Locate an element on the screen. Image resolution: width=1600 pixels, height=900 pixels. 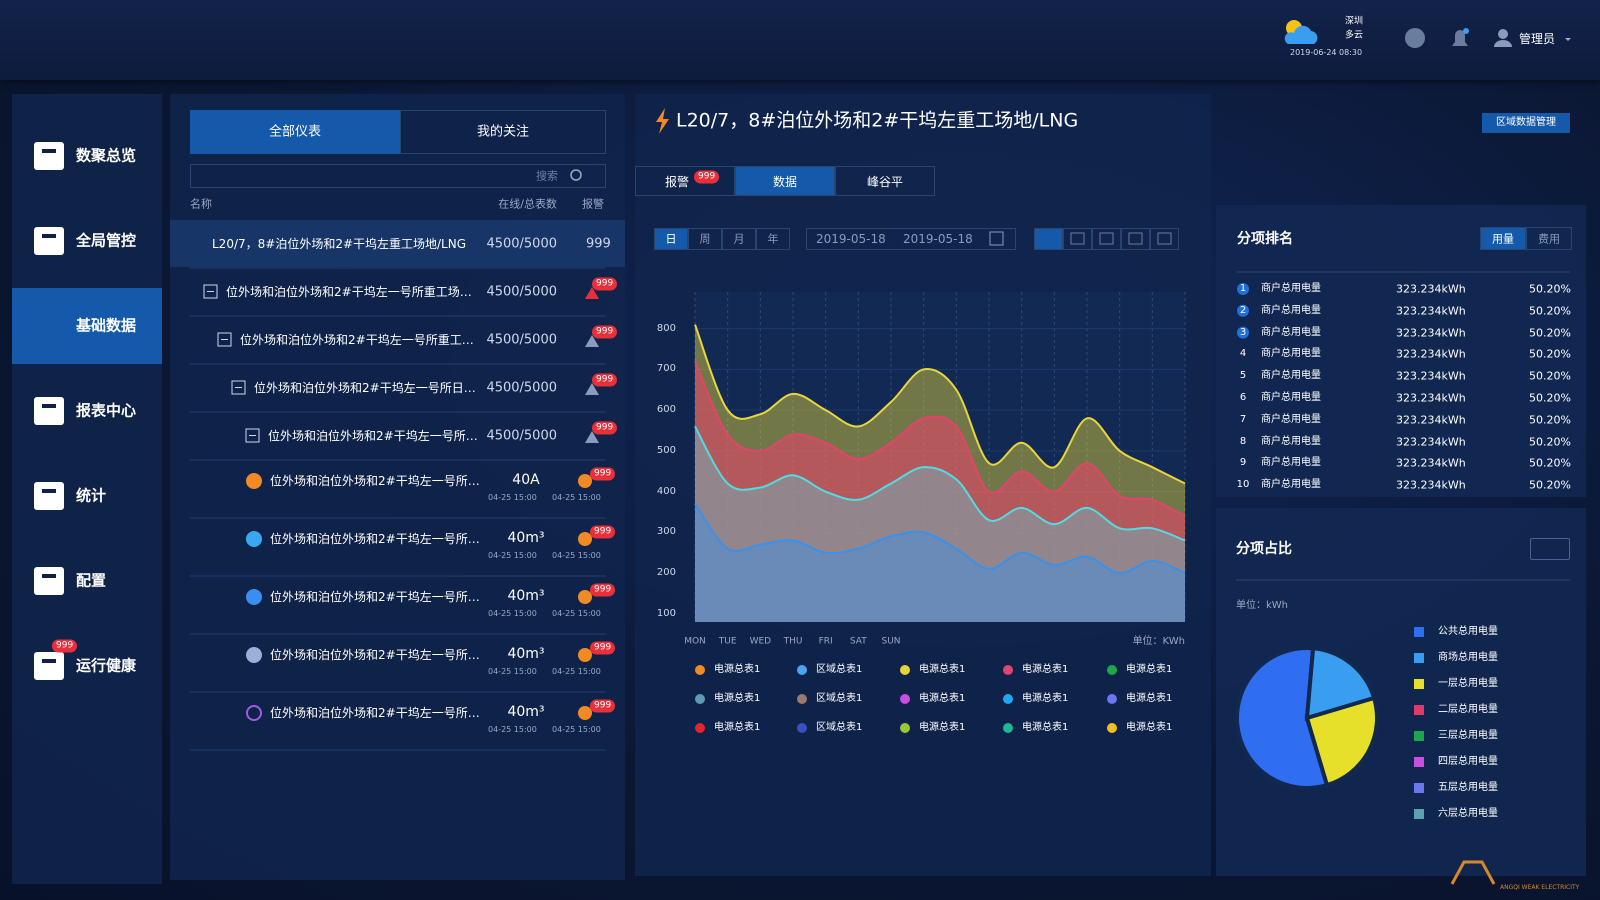
period-label: 周 is located at coordinates (705, 239).